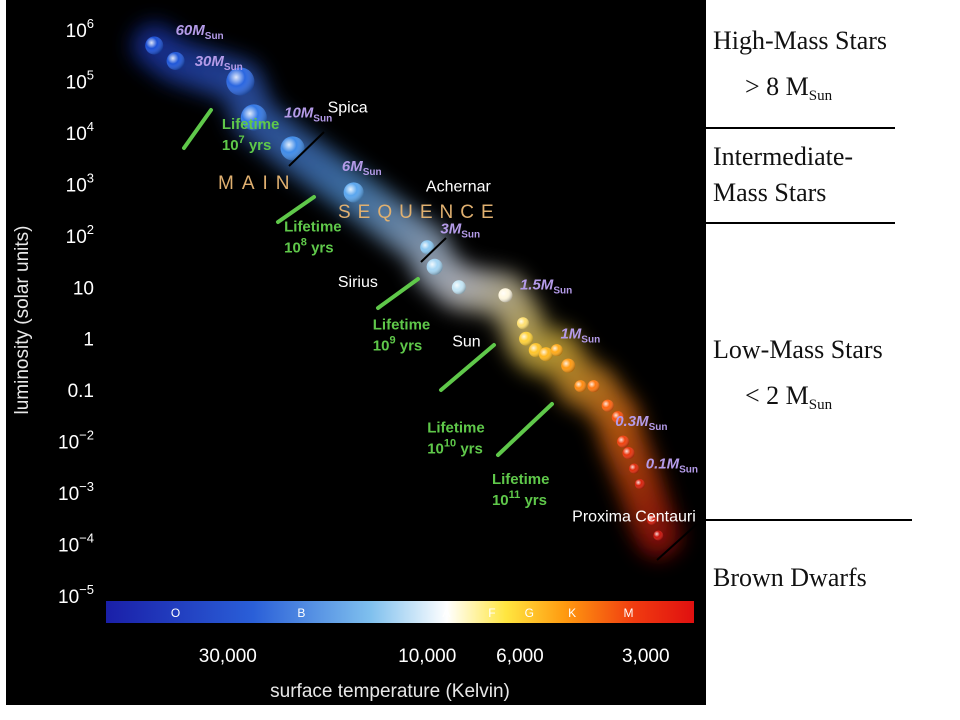 The image size is (960, 720). I want to click on x-tick-label: 3,000, so click(646, 656).